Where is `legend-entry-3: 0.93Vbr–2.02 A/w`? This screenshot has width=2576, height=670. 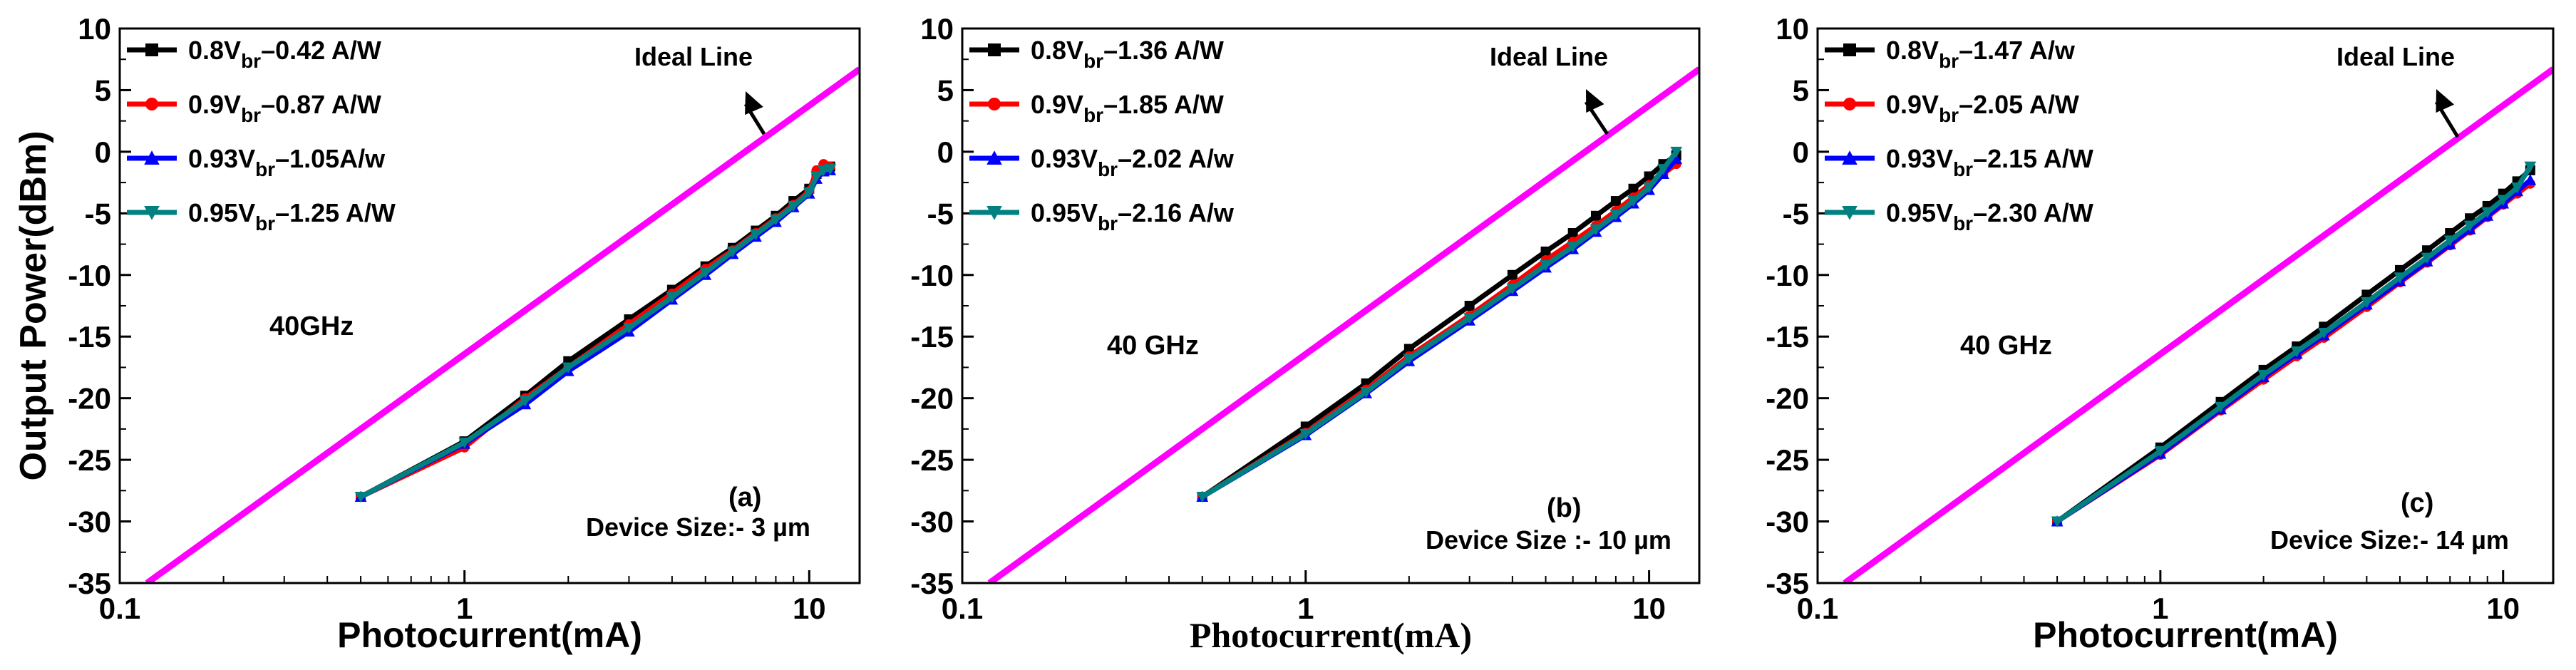 legend-entry-3: 0.93Vbr–2.02 A/w is located at coordinates (1133, 162).